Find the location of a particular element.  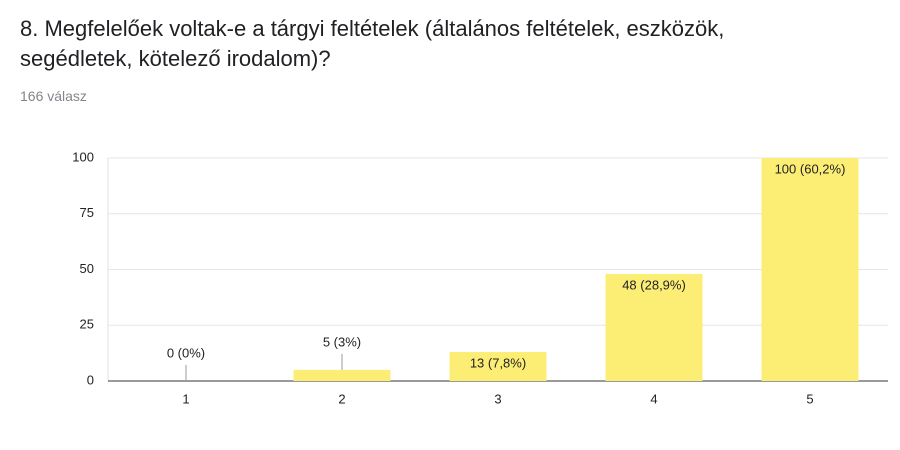

y-tick-label: 75 is located at coordinates (87, 212).